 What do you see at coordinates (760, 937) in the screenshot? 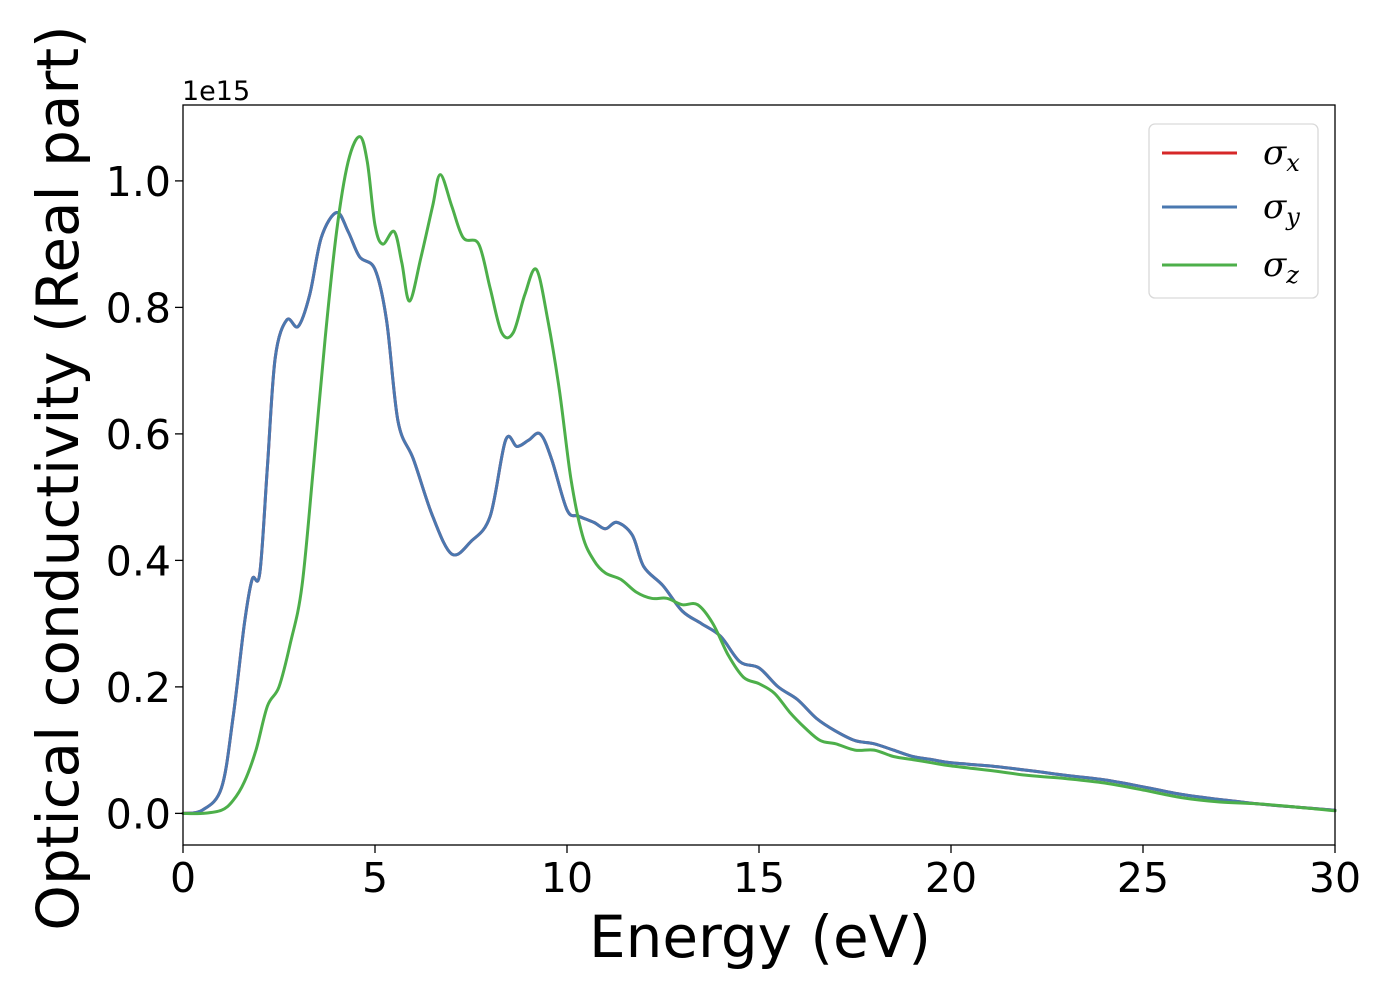
I see `x-axis-title: Energy (eV)` at bounding box center [760, 937].